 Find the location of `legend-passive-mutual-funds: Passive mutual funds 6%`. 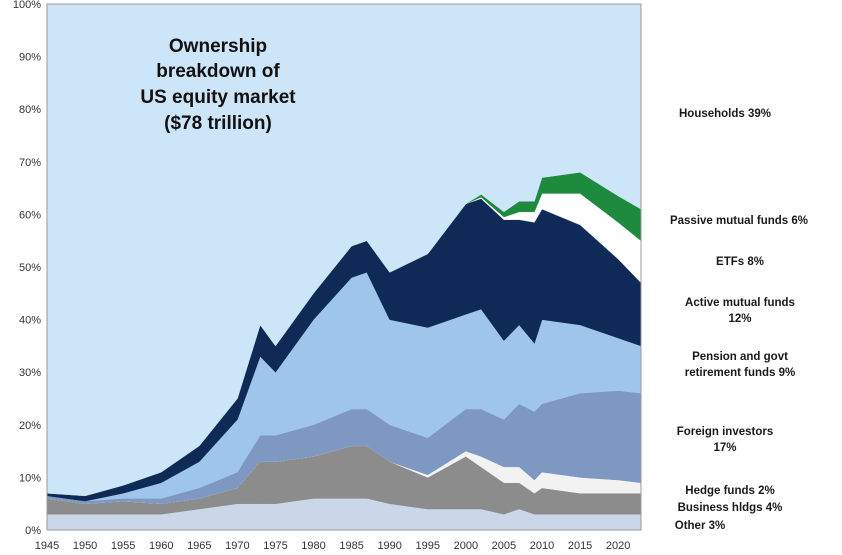

legend-passive-mutual-funds: Passive mutual funds 6% is located at coordinates (739, 221).